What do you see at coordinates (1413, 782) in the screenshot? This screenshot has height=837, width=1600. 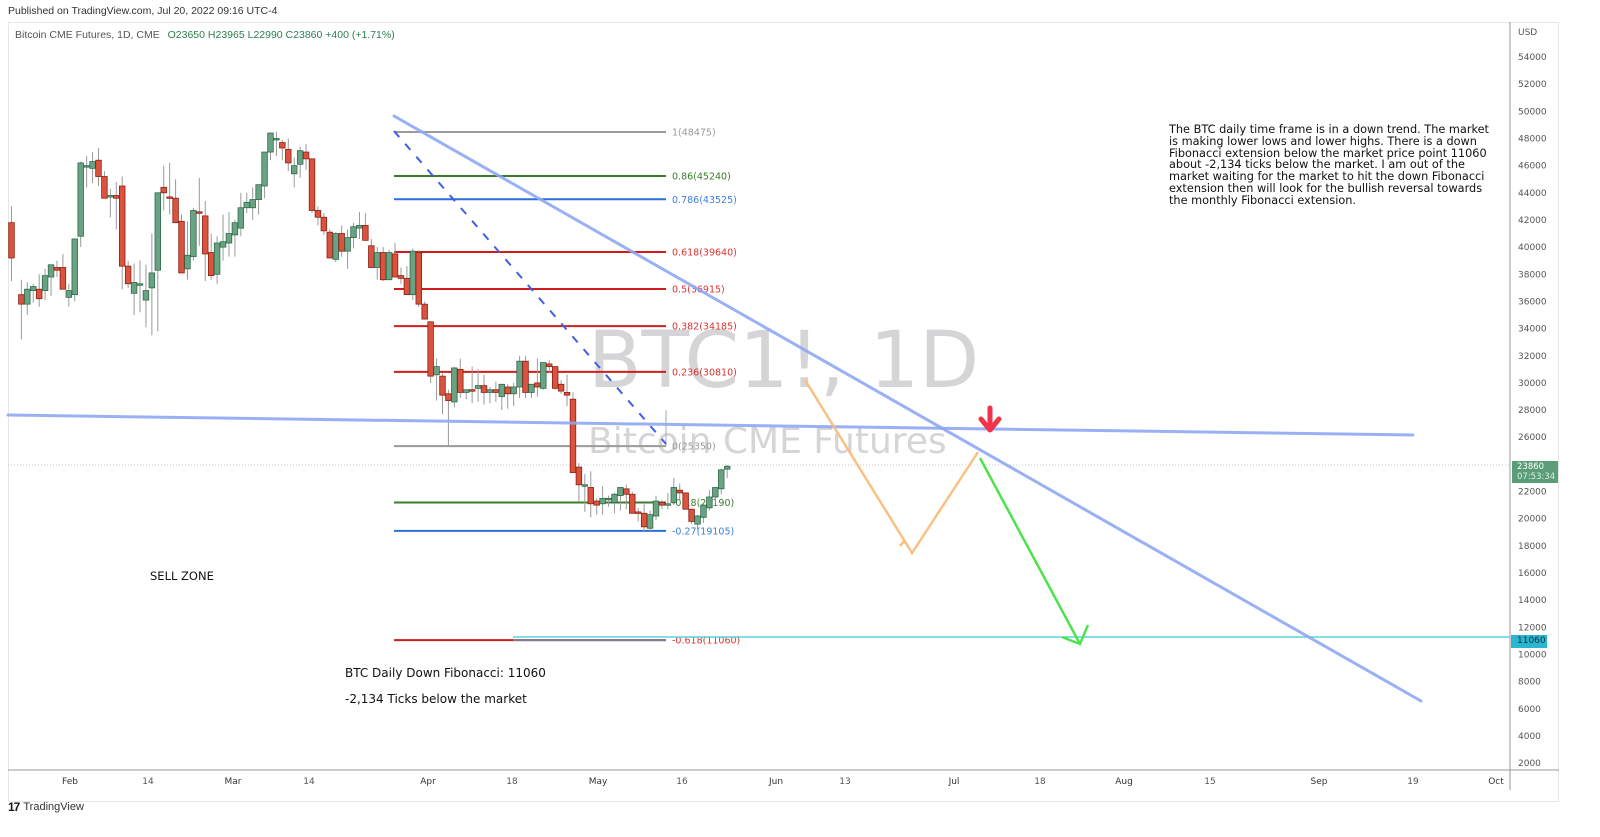 I see `time-tick: 19` at bounding box center [1413, 782].